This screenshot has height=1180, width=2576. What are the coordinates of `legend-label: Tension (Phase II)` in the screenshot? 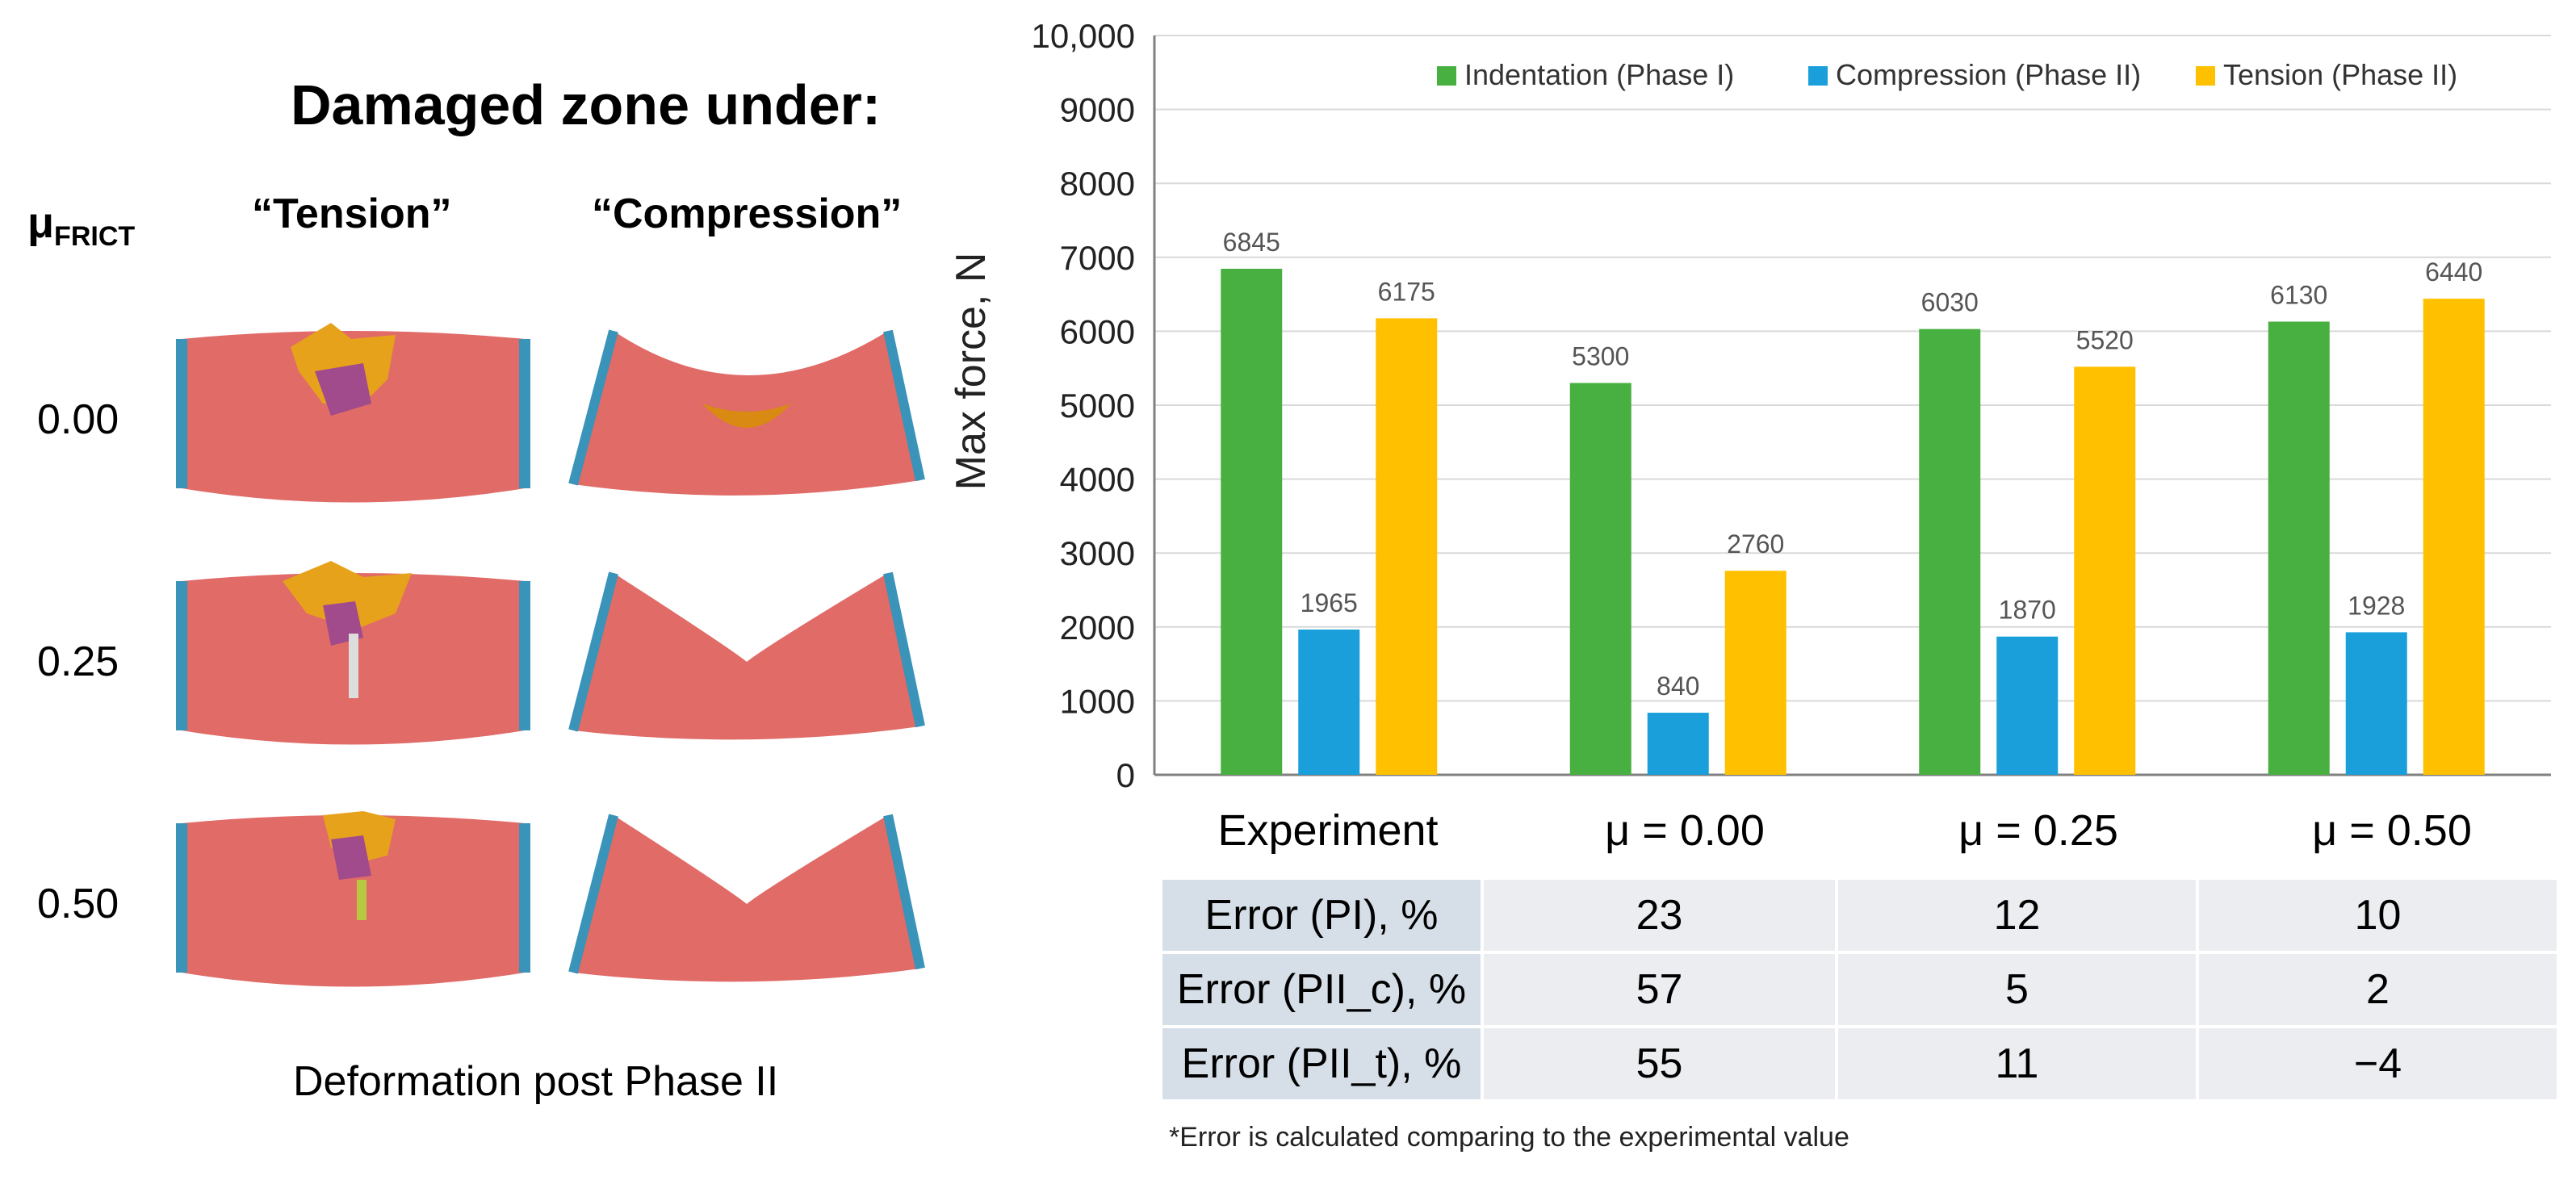 It's located at (2340, 74).